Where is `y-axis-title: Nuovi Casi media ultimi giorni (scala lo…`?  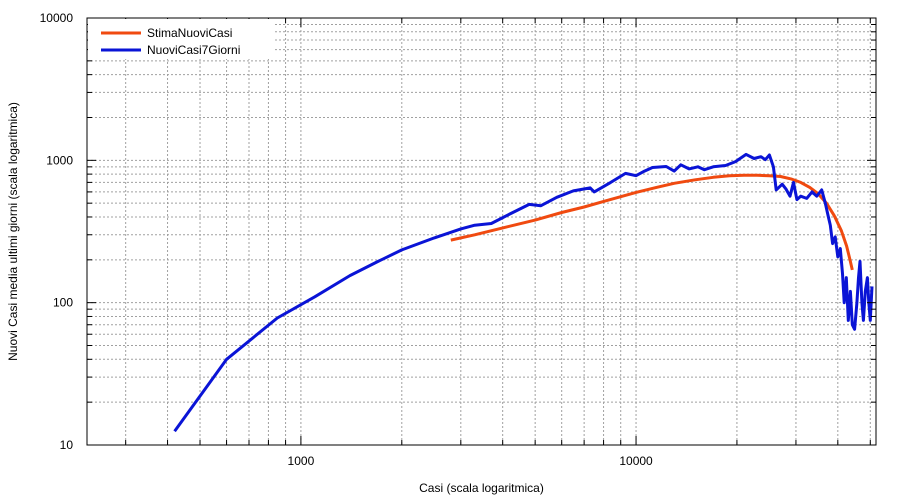 y-axis-title: Nuovi Casi media ultimi giorni (scala lo… is located at coordinates (13, 231).